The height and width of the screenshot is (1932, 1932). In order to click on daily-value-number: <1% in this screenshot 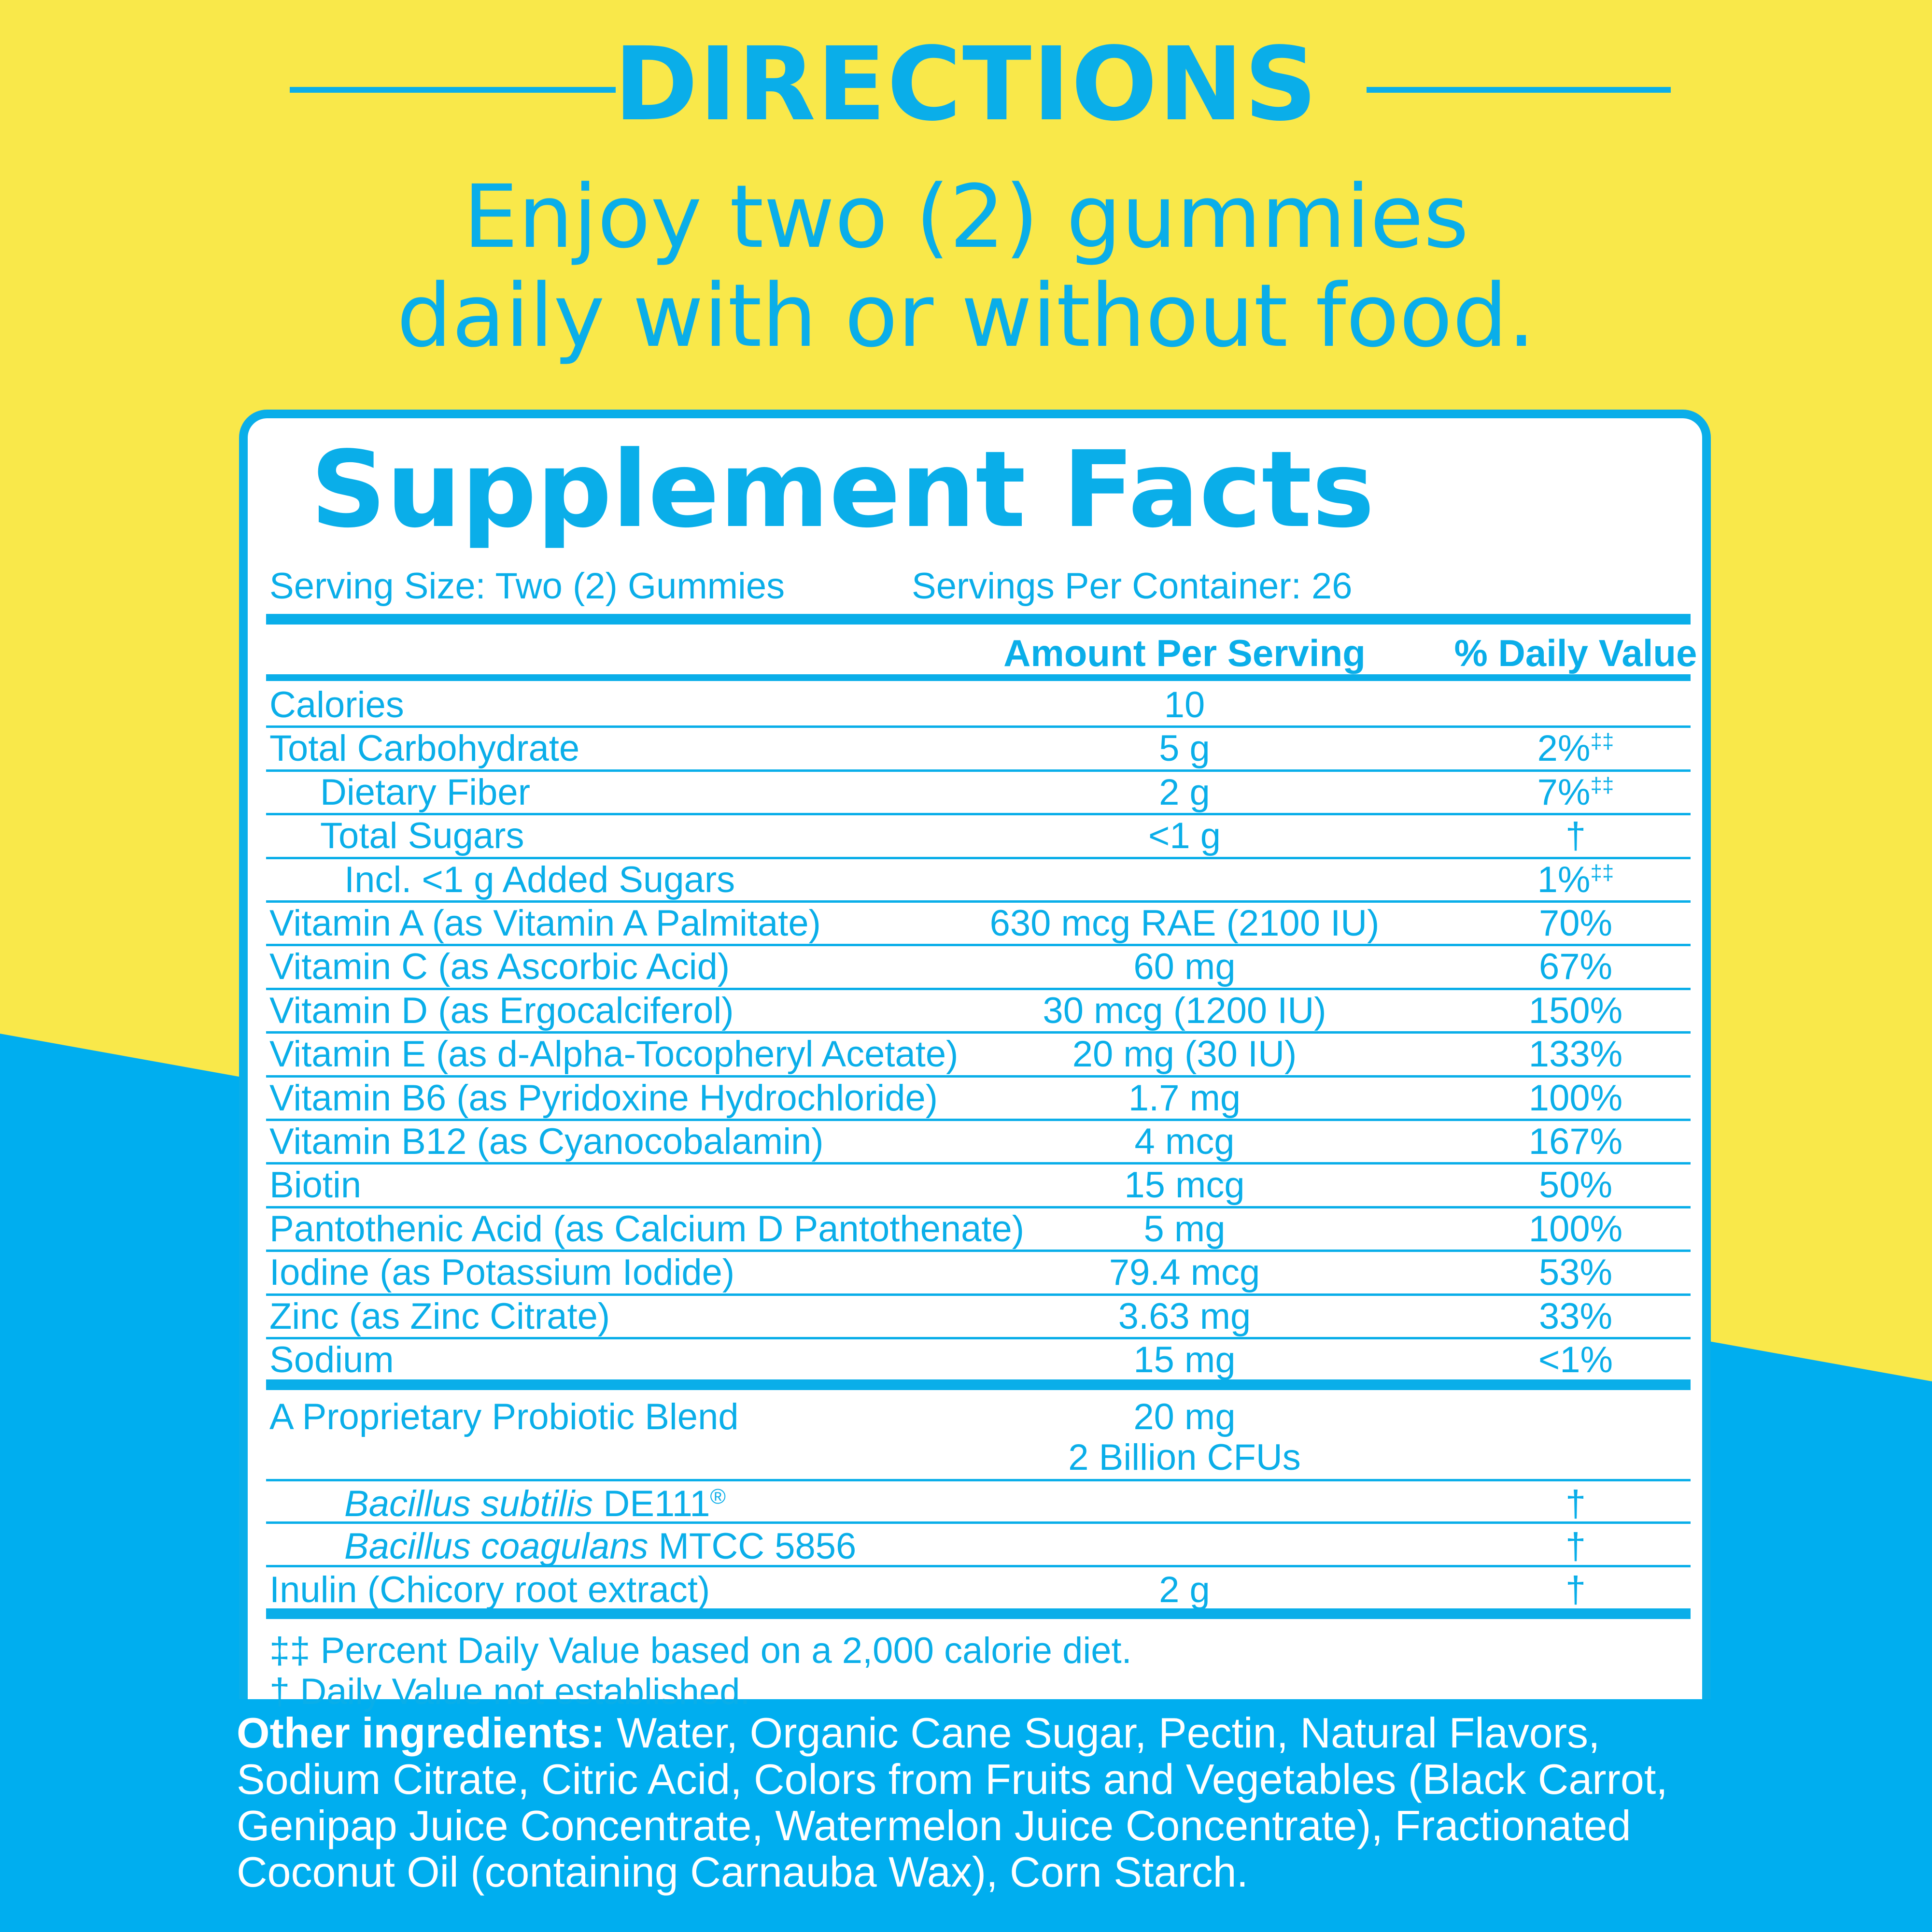, I will do `click(1575, 1359)`.